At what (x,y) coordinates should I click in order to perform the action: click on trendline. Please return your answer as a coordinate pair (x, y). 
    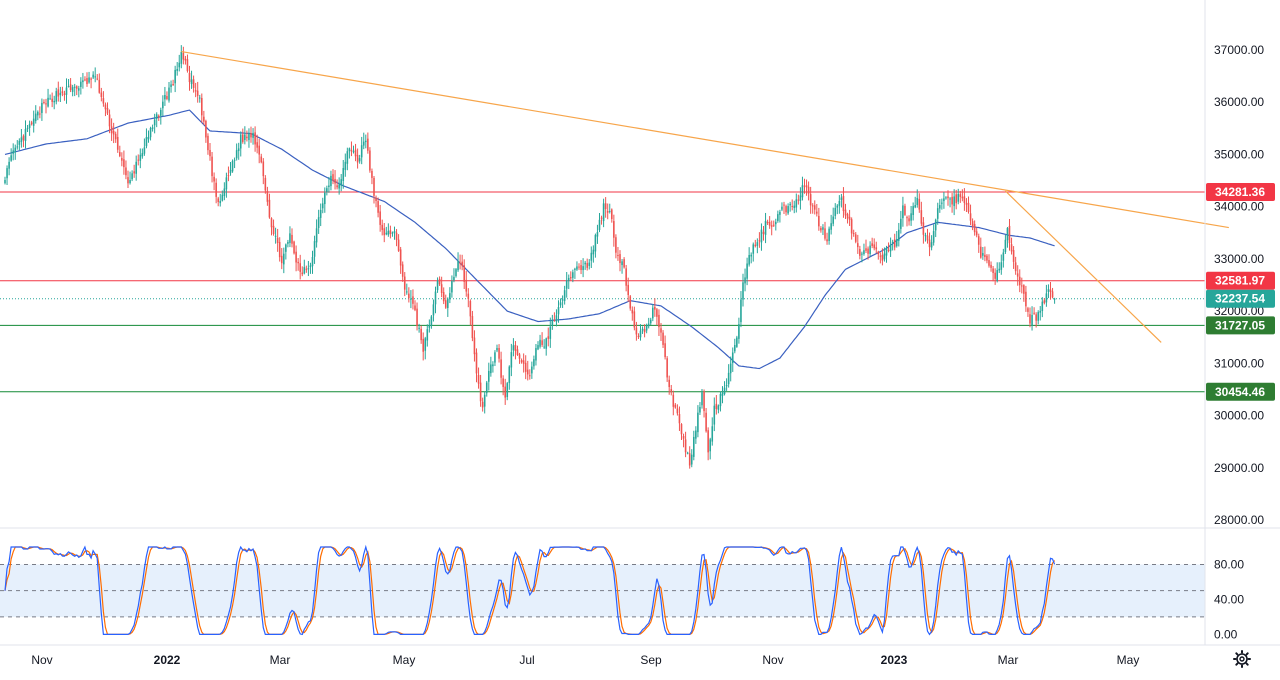
    Looking at the image, I should click on (1083, 266).